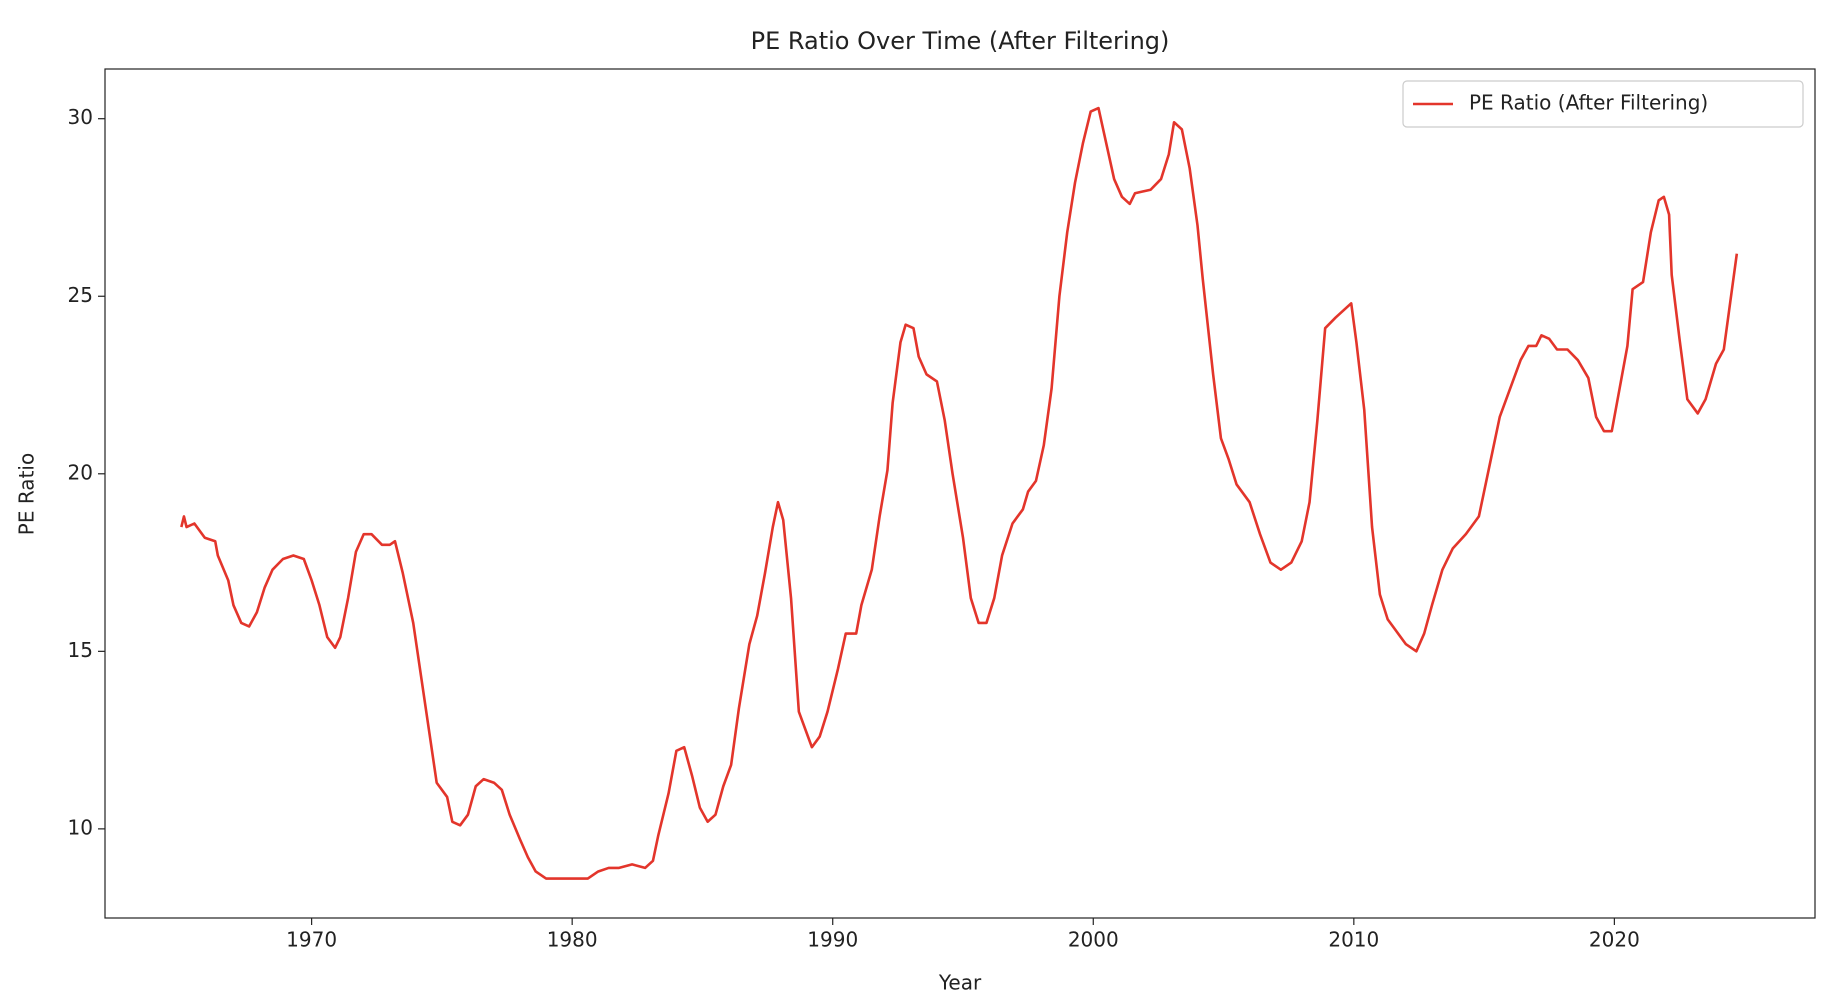 This screenshot has width=1842, height=996. I want to click on y-axis-label: PE Ratio, so click(27, 494).